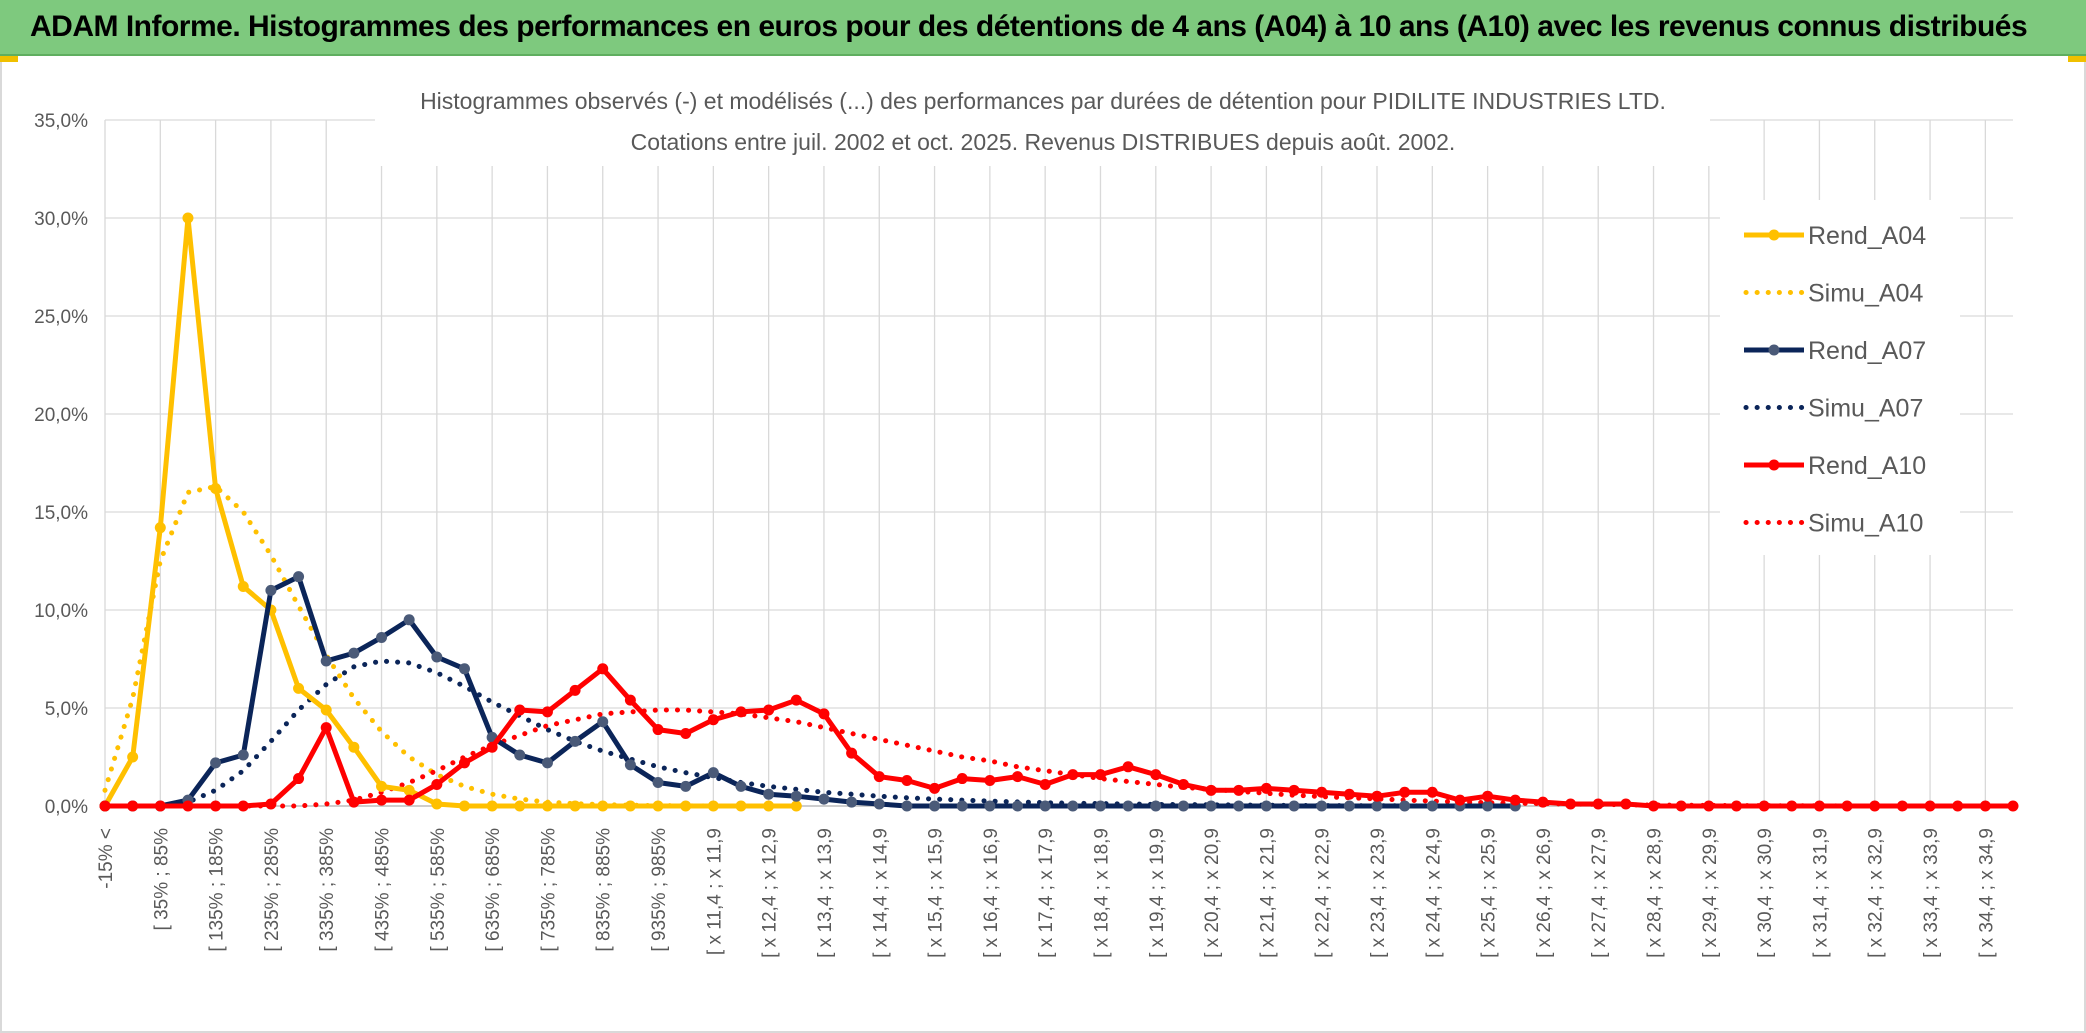 This screenshot has width=2086, height=1033. What do you see at coordinates (1599, 893) in the screenshot?
I see `x-tick-label: [ x 27,4 ; x 27,9` at bounding box center [1599, 893].